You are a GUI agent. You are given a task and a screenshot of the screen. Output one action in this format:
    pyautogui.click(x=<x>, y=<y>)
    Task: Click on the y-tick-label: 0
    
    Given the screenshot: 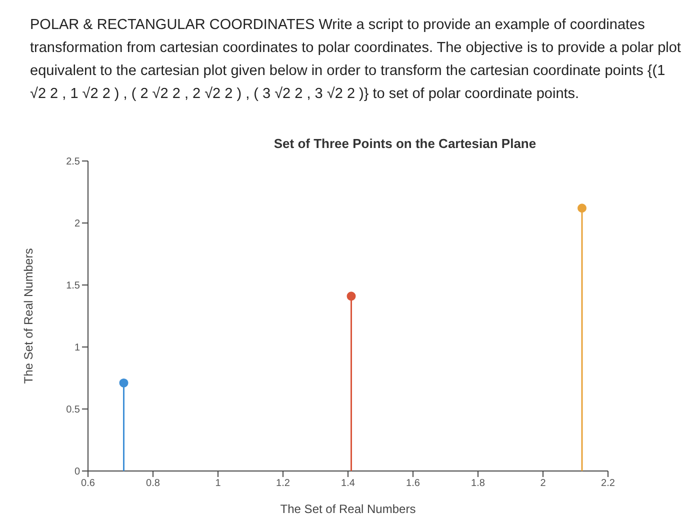 What is the action you would take?
    pyautogui.click(x=77, y=472)
    